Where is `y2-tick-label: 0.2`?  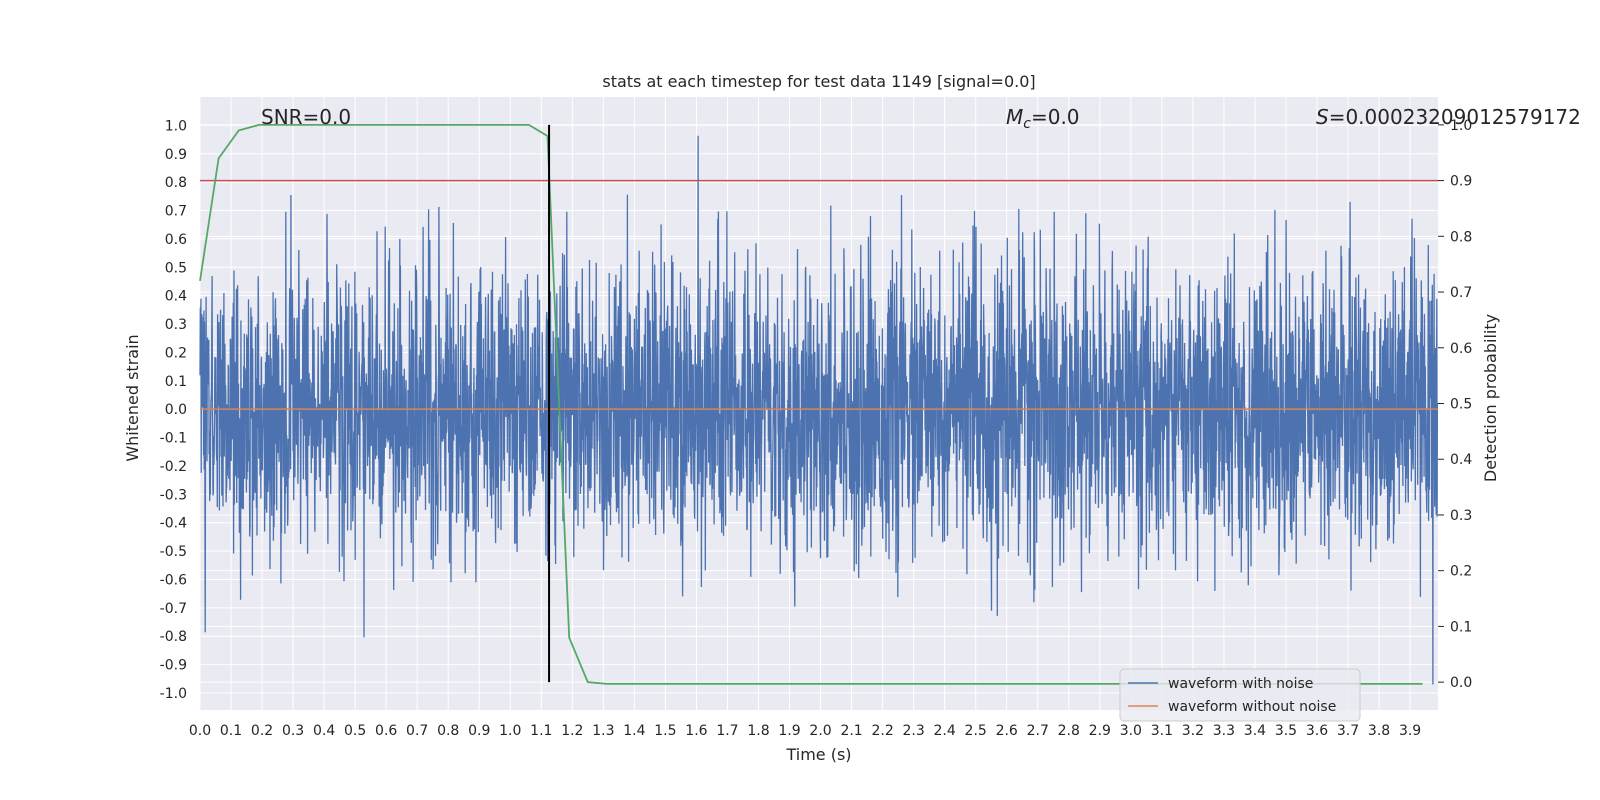
y2-tick-label: 0.2 is located at coordinates (1461, 572).